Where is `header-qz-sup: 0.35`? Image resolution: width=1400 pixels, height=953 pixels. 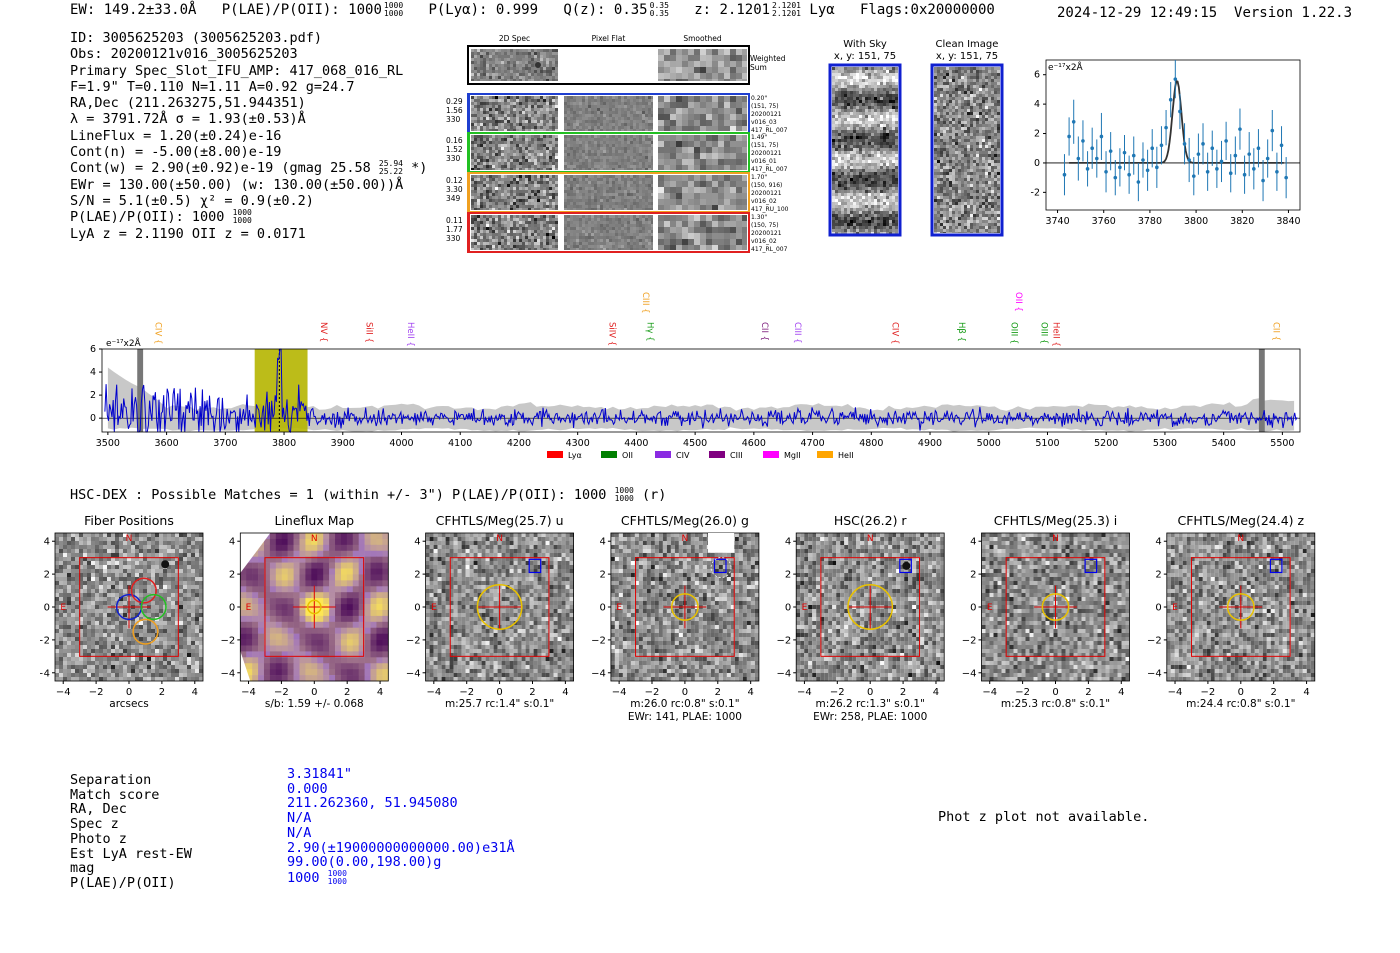 header-qz-sup: 0.35 is located at coordinates (659, 5).